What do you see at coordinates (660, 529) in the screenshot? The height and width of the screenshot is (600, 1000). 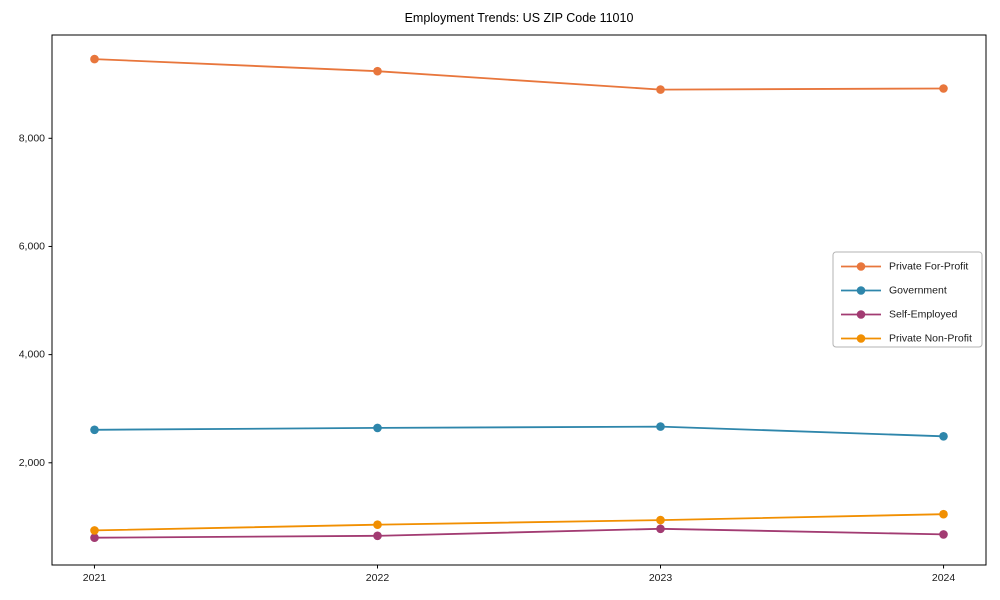 I see `data-point-self-employed-2023` at bounding box center [660, 529].